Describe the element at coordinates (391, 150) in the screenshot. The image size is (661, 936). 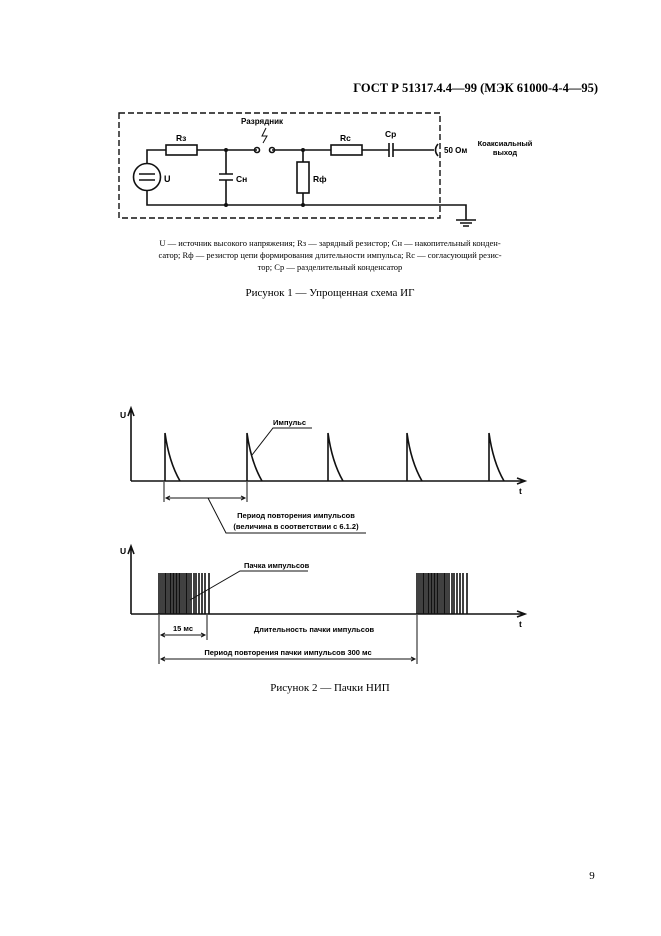
I see `coupling-capacitor-icon` at that location.